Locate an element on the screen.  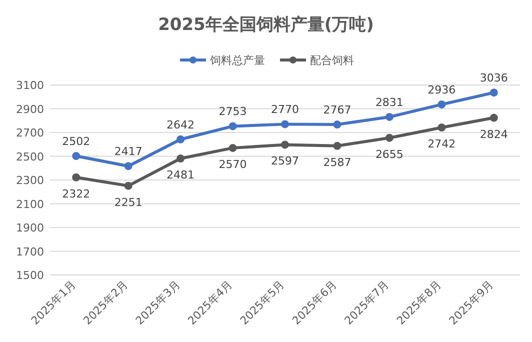
data-label: 2597 is located at coordinates (285, 161).